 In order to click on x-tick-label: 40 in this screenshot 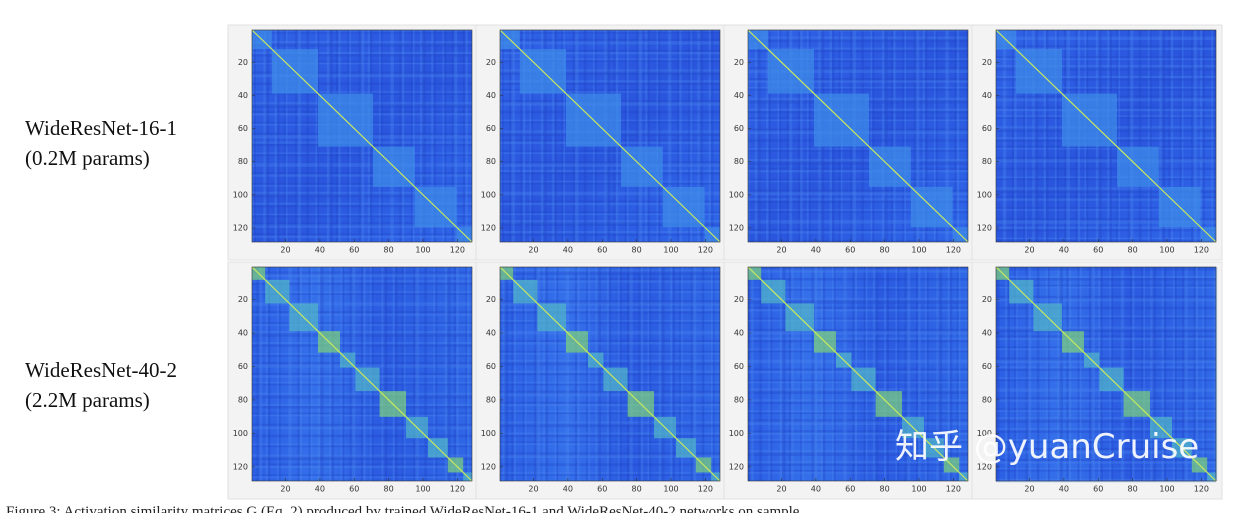, I will do `click(816, 489)`.